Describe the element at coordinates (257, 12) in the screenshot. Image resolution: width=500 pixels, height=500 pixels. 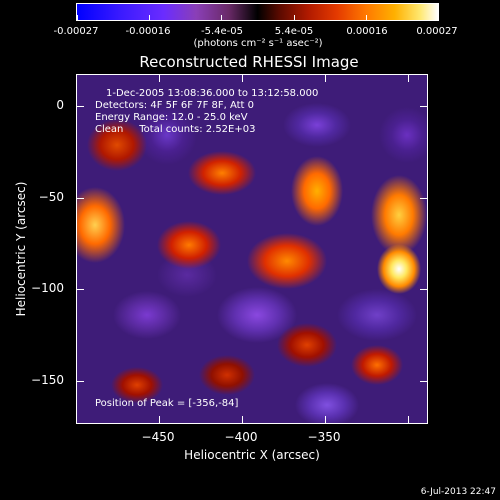
I see `colorbar` at that location.